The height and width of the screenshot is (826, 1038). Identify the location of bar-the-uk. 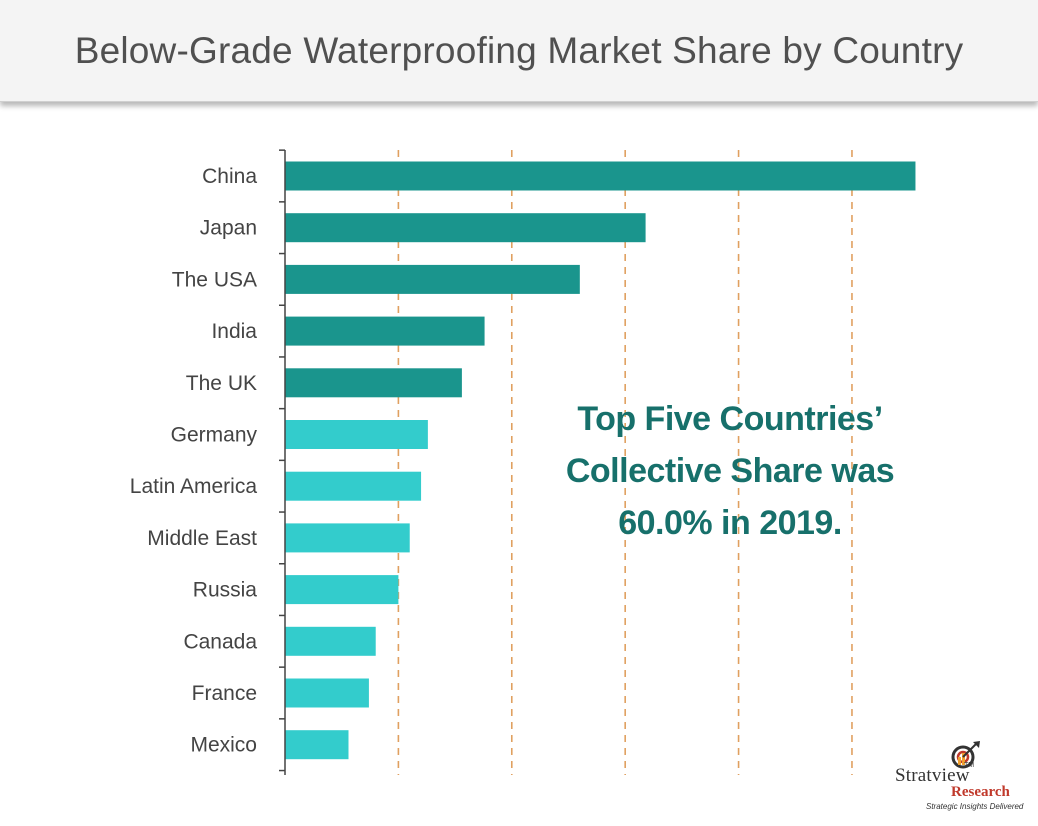
(373, 383).